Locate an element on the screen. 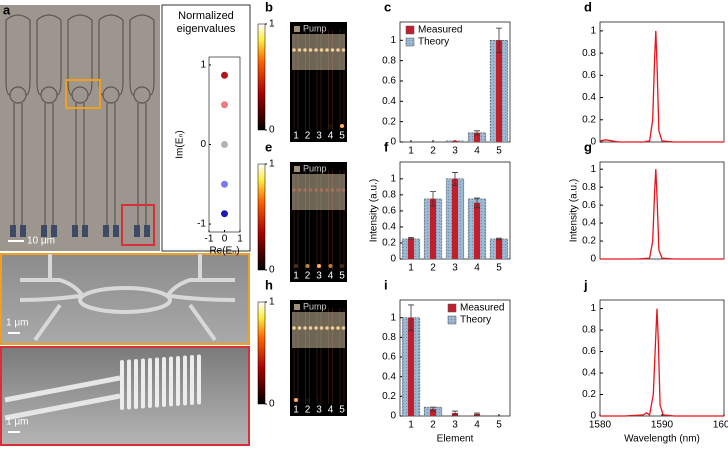 The image size is (728, 450). colorbar-tick-label: 0 is located at coordinates (272, 130).